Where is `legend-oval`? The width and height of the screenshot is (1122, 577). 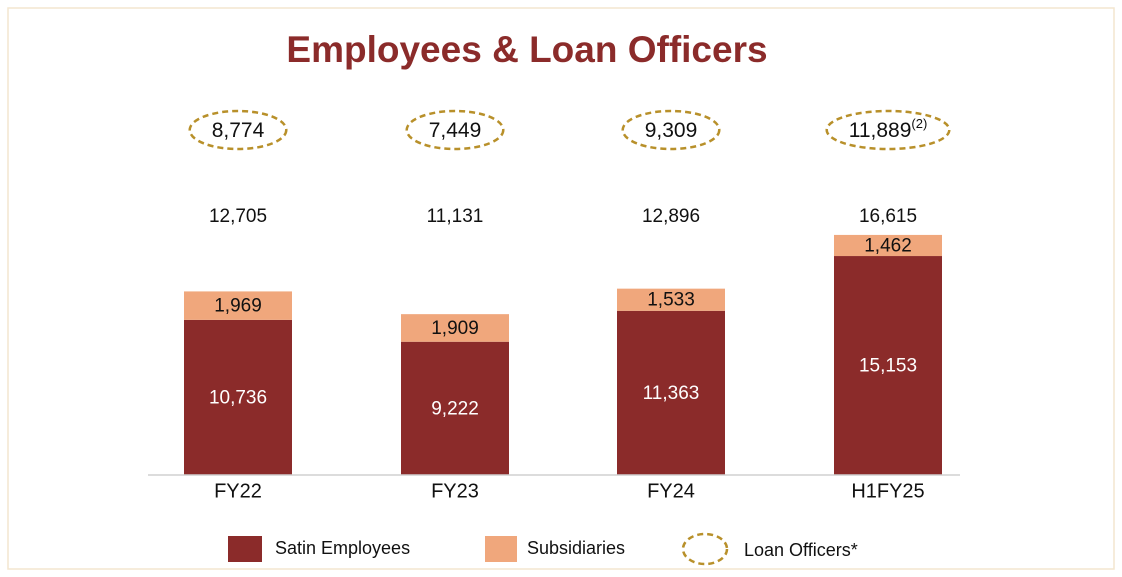
legend-oval is located at coordinates (705, 549).